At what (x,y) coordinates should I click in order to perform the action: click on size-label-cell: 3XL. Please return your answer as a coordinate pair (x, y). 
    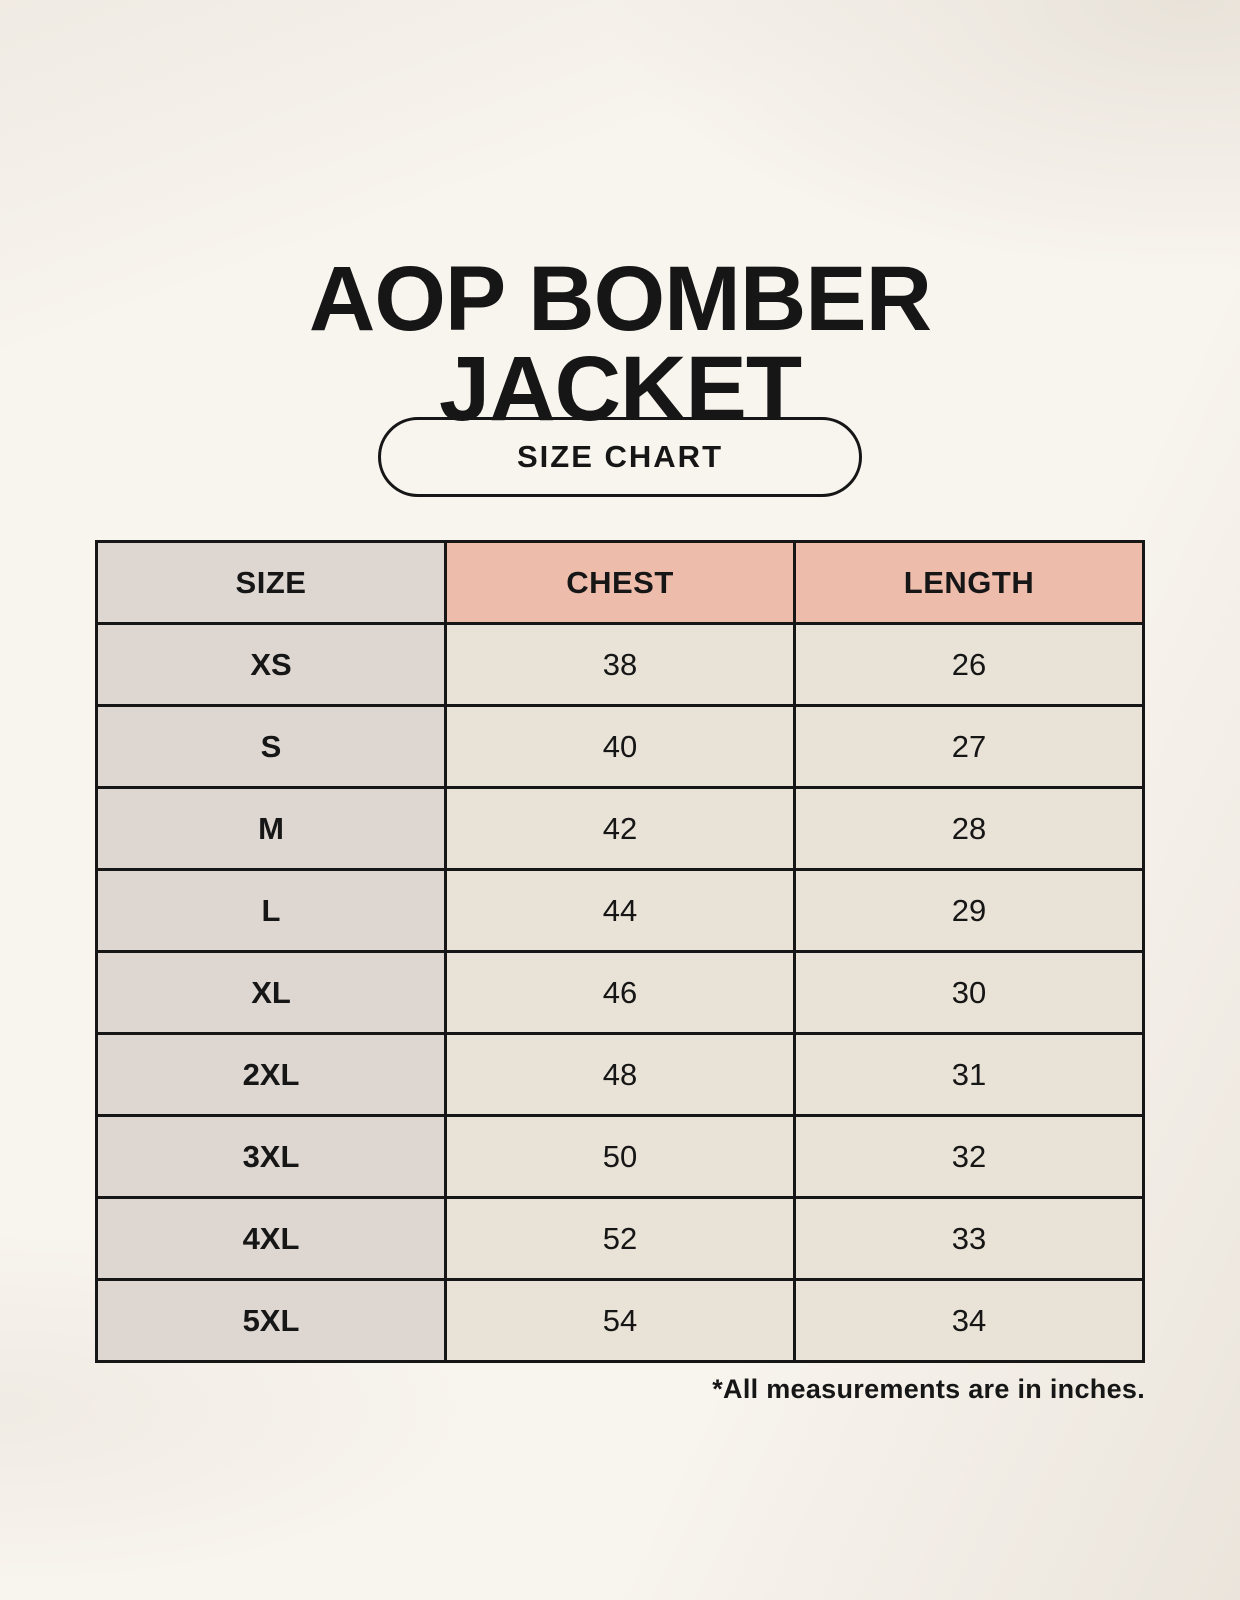
    Looking at the image, I should click on (271, 1156).